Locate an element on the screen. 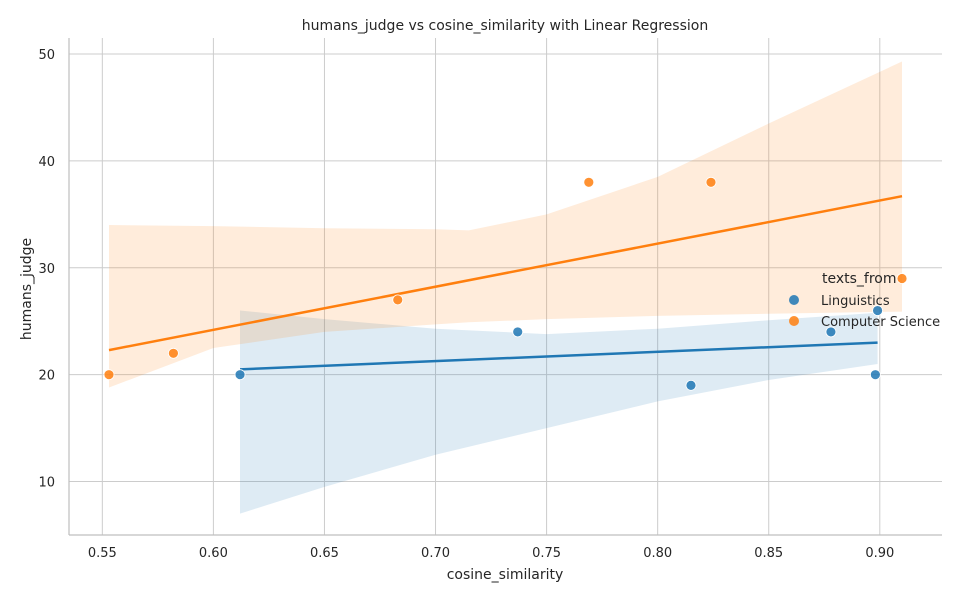 This screenshot has height=600, width=960. y-axis-title: humans_judge is located at coordinates (27, 289).